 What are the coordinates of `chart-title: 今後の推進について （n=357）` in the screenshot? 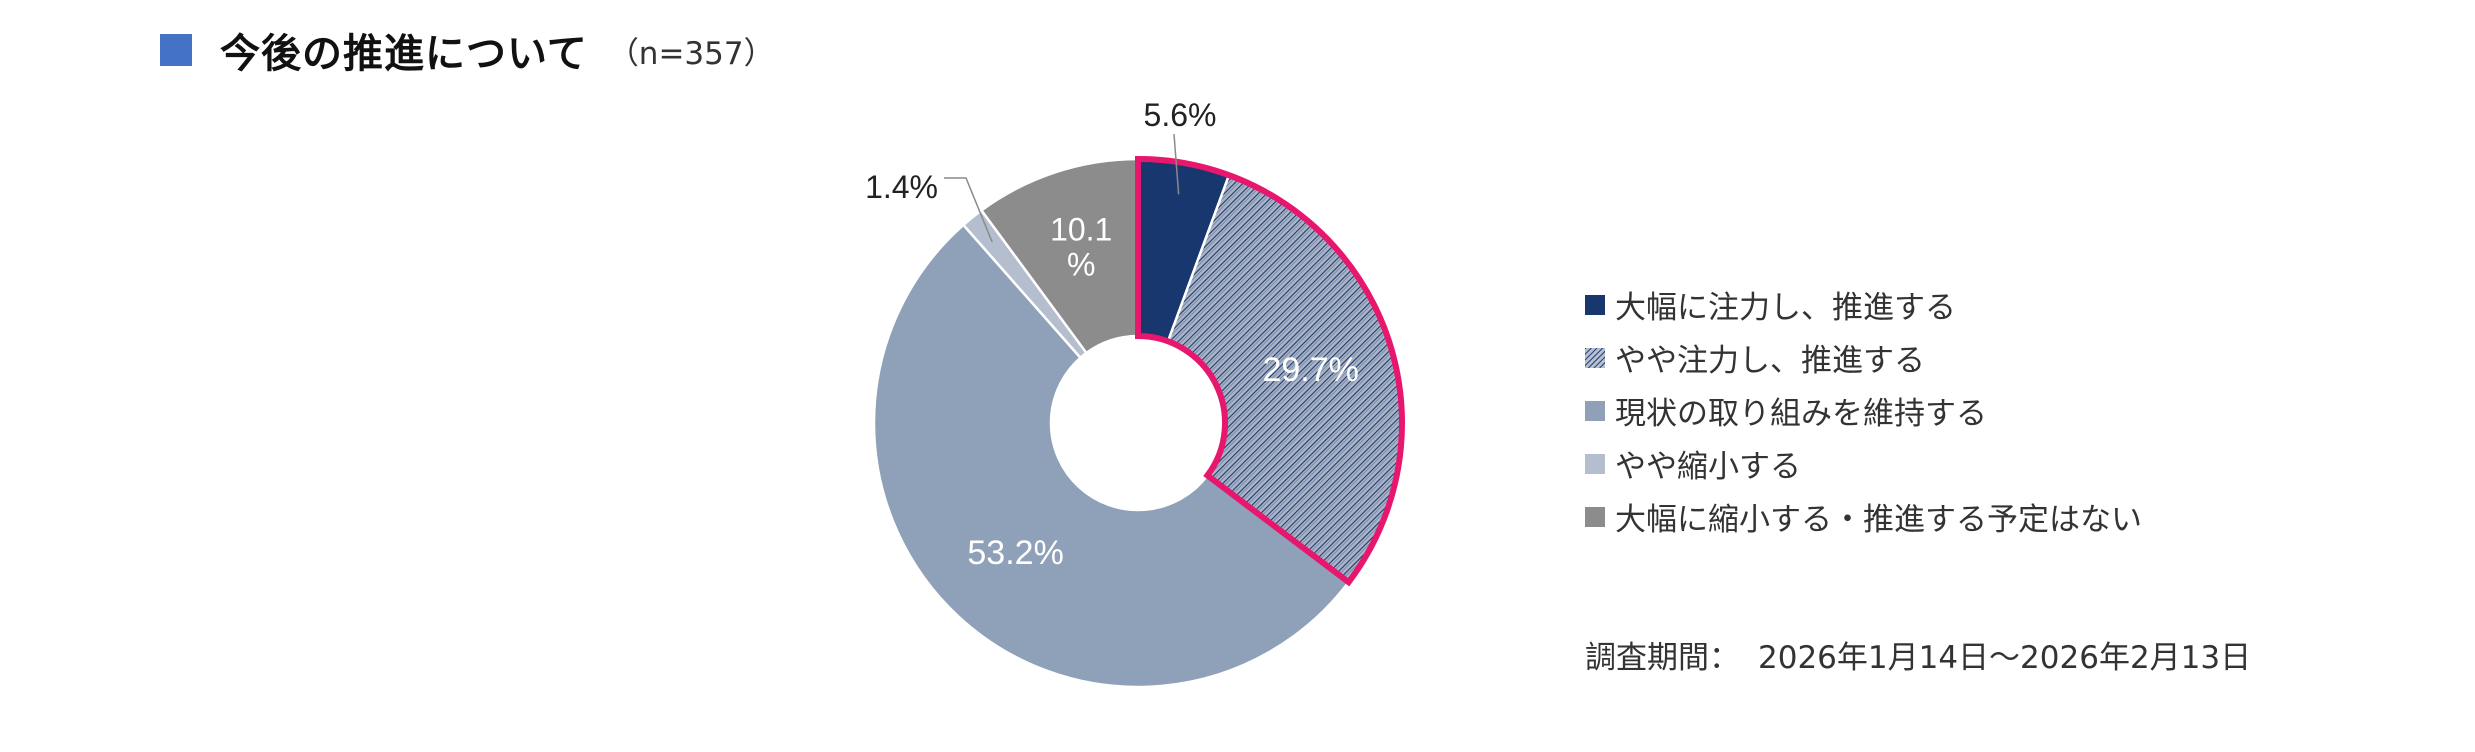 It's located at (467, 50).